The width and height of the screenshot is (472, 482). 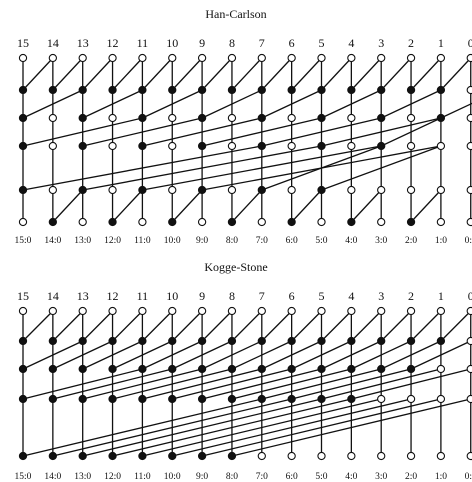 I want to click on output-label: 9:0, so click(x=202, y=477).